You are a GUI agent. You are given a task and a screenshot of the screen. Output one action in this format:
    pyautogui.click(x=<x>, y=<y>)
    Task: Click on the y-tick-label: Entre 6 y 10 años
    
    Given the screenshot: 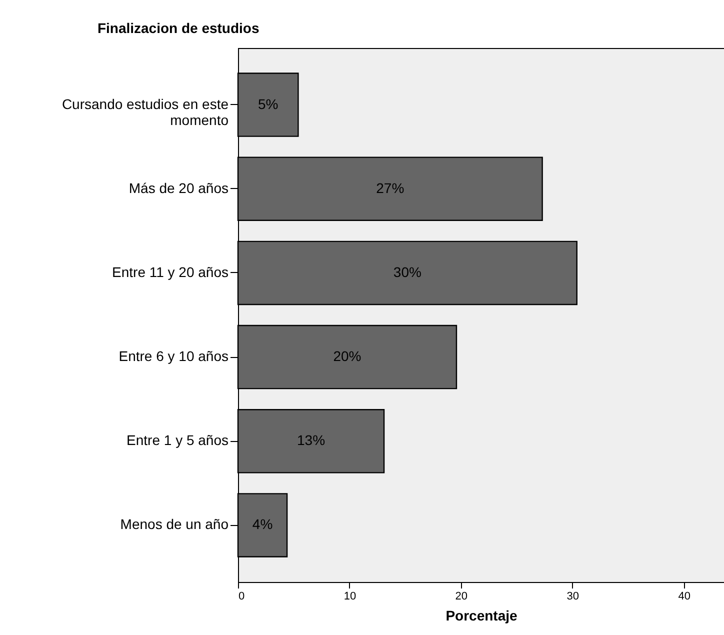 What is the action you would take?
    pyautogui.click(x=173, y=356)
    